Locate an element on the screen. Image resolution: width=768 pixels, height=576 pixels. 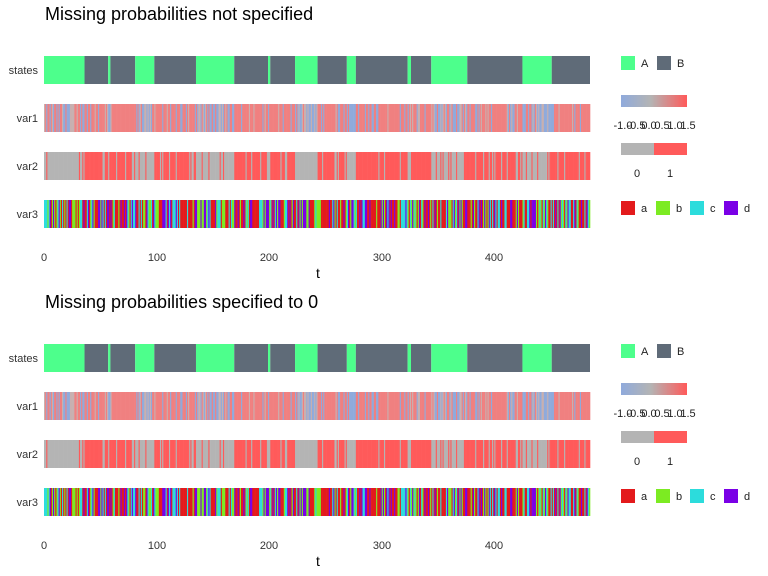
legend-swatch-a is located at coordinates (628, 208).